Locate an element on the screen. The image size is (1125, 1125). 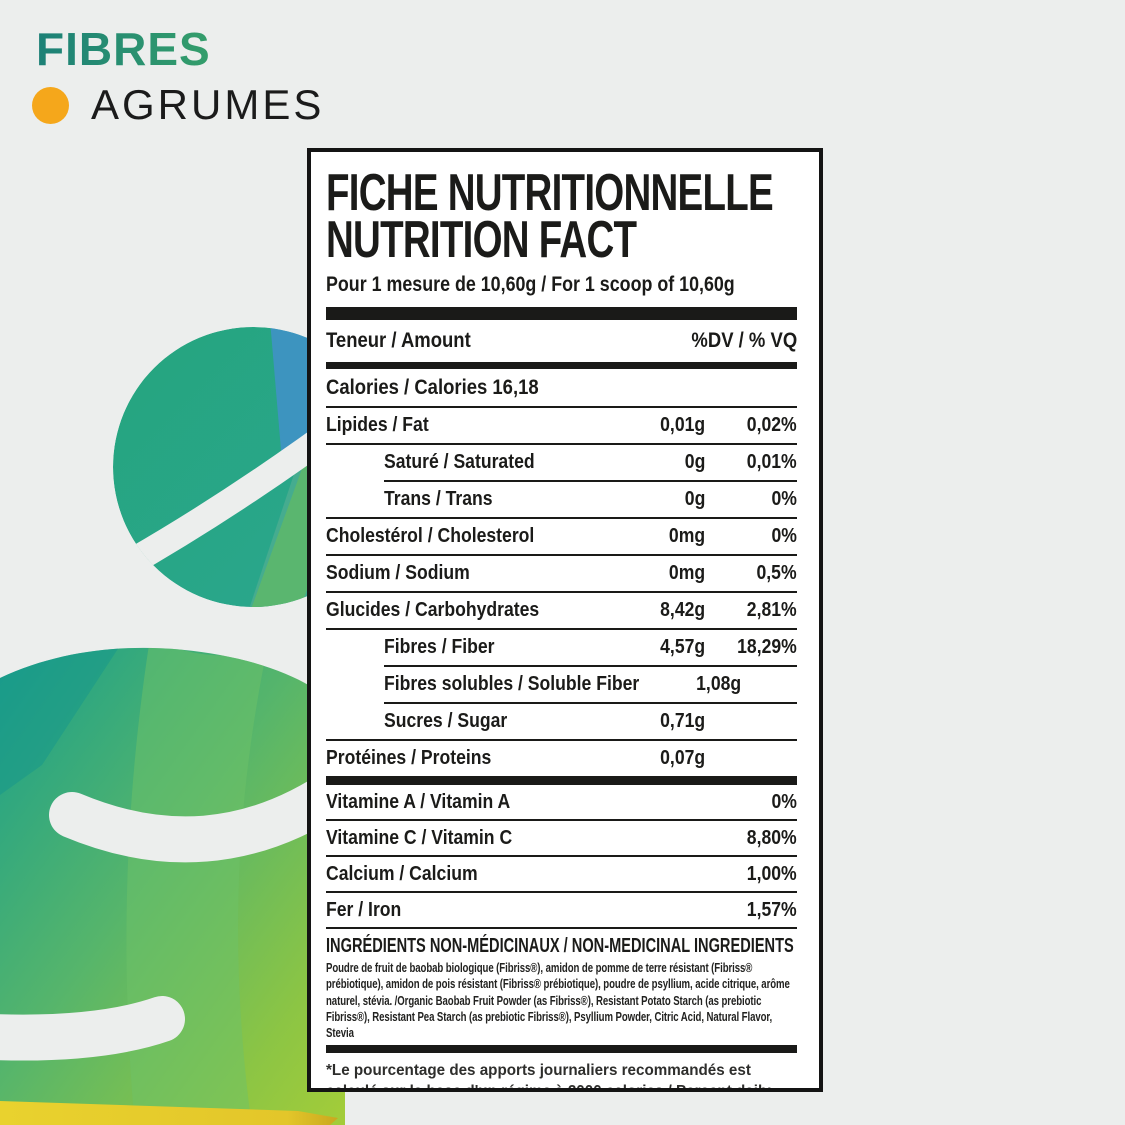
amount-header: Teneur / Amount is located at coordinates (398, 340).